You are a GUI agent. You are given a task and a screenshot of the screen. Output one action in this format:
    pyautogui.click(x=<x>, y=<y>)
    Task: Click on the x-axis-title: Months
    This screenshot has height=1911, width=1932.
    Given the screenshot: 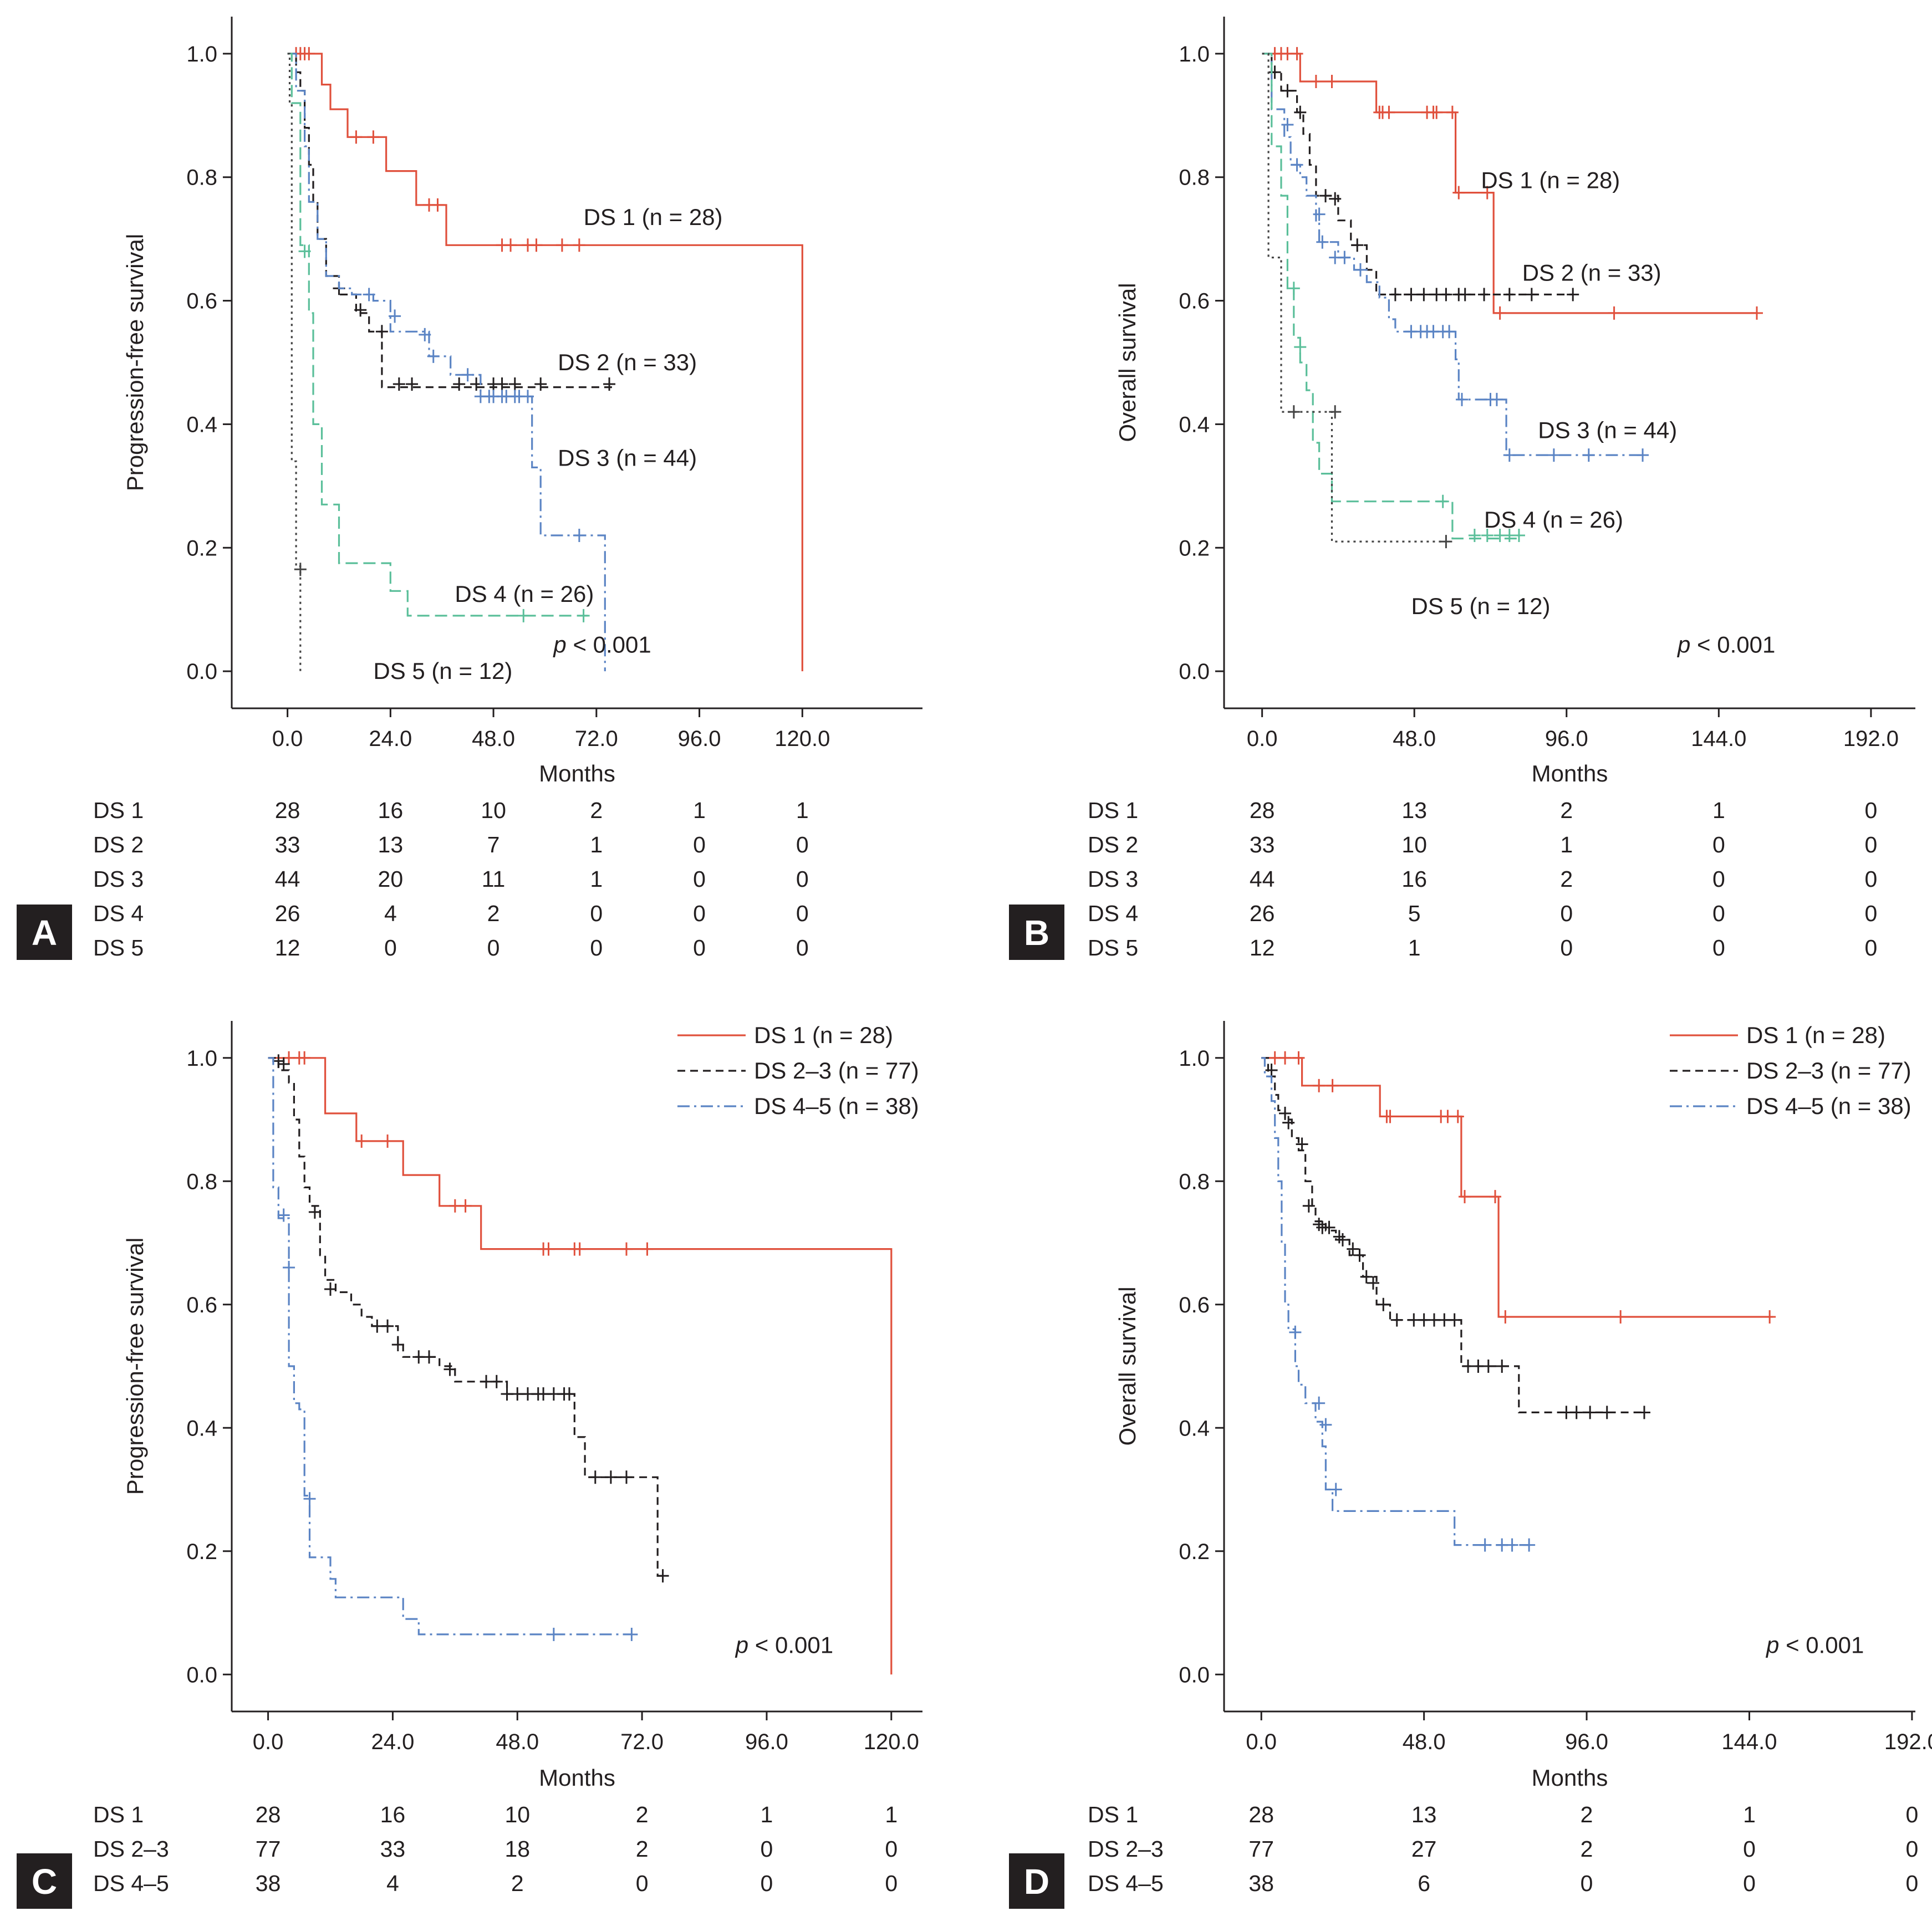 What is the action you would take?
    pyautogui.click(x=577, y=1778)
    